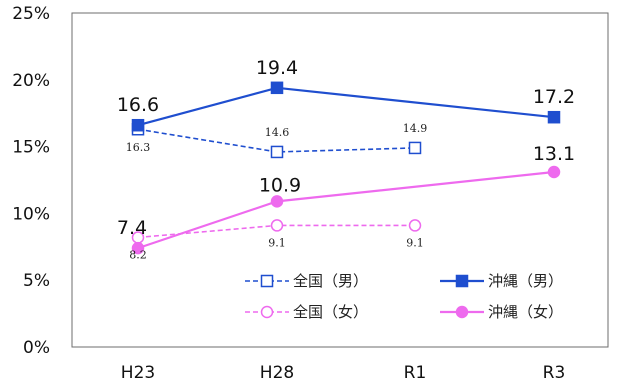  I want to click on data-label: 19.4, so click(277, 68).